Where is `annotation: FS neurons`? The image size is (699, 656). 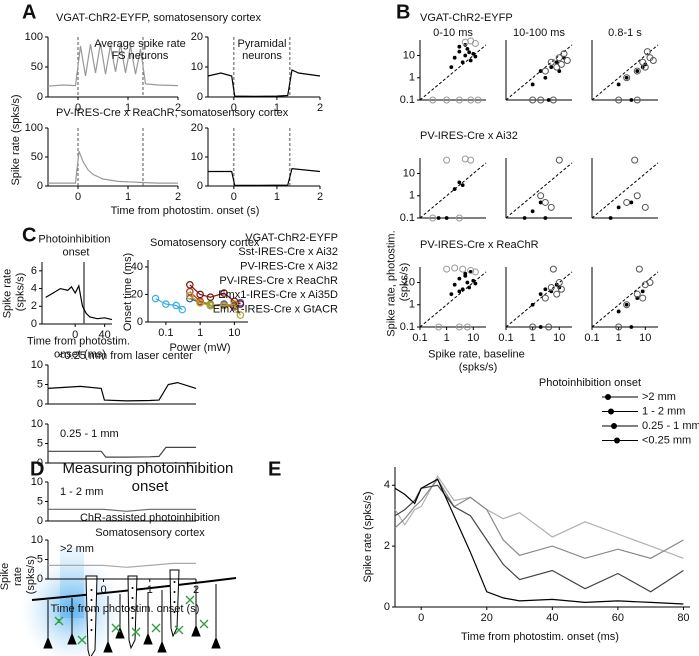 annotation: FS neurons is located at coordinates (140, 56).